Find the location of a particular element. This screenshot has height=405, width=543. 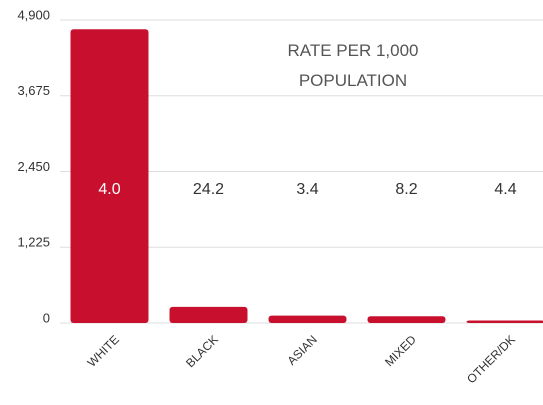

x-tick-label: WHITE is located at coordinates (103, 350).